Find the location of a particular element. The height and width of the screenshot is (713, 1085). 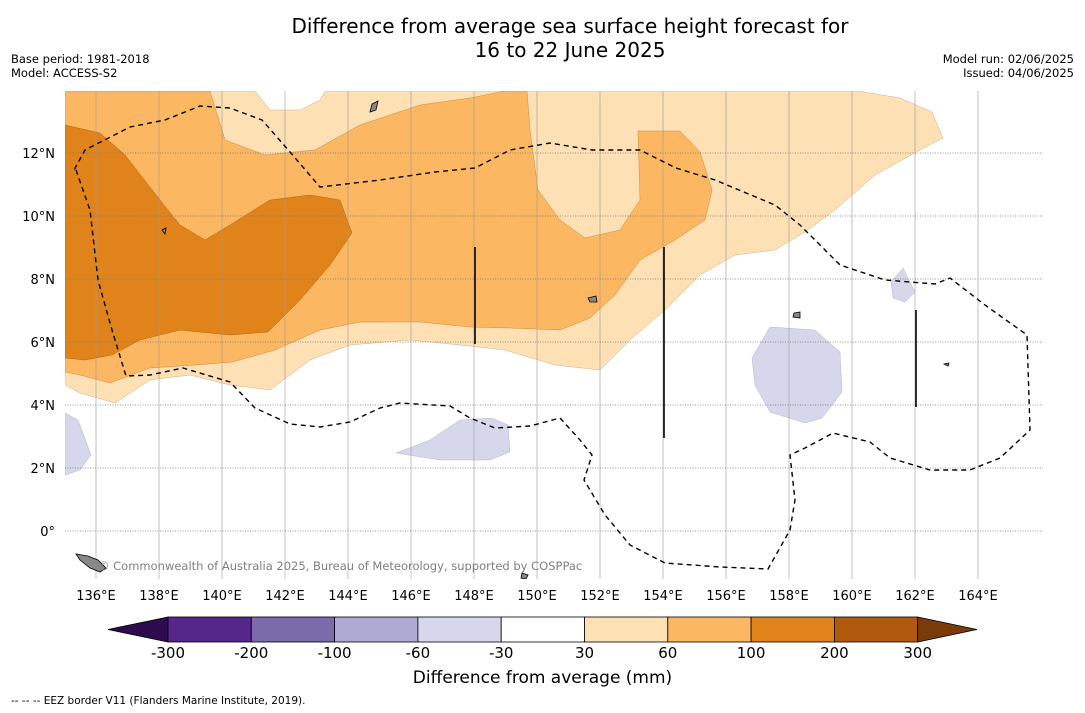

meta-right: Model run: 02/06/2025 Issued: 04/06/2025 is located at coordinates (1008, 66).